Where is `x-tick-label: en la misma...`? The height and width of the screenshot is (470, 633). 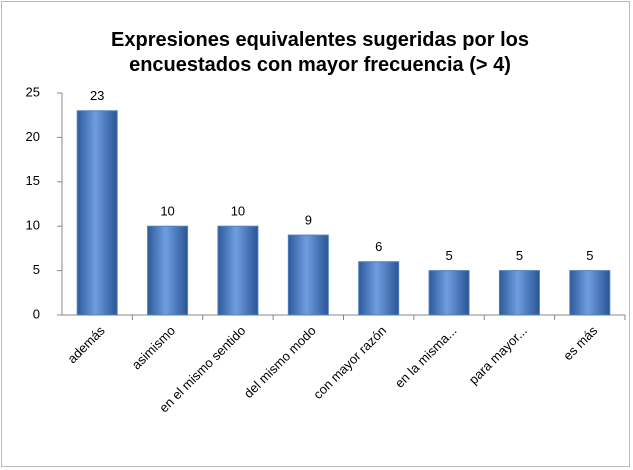 x-tick-label: en la misma... is located at coordinates (426, 357).